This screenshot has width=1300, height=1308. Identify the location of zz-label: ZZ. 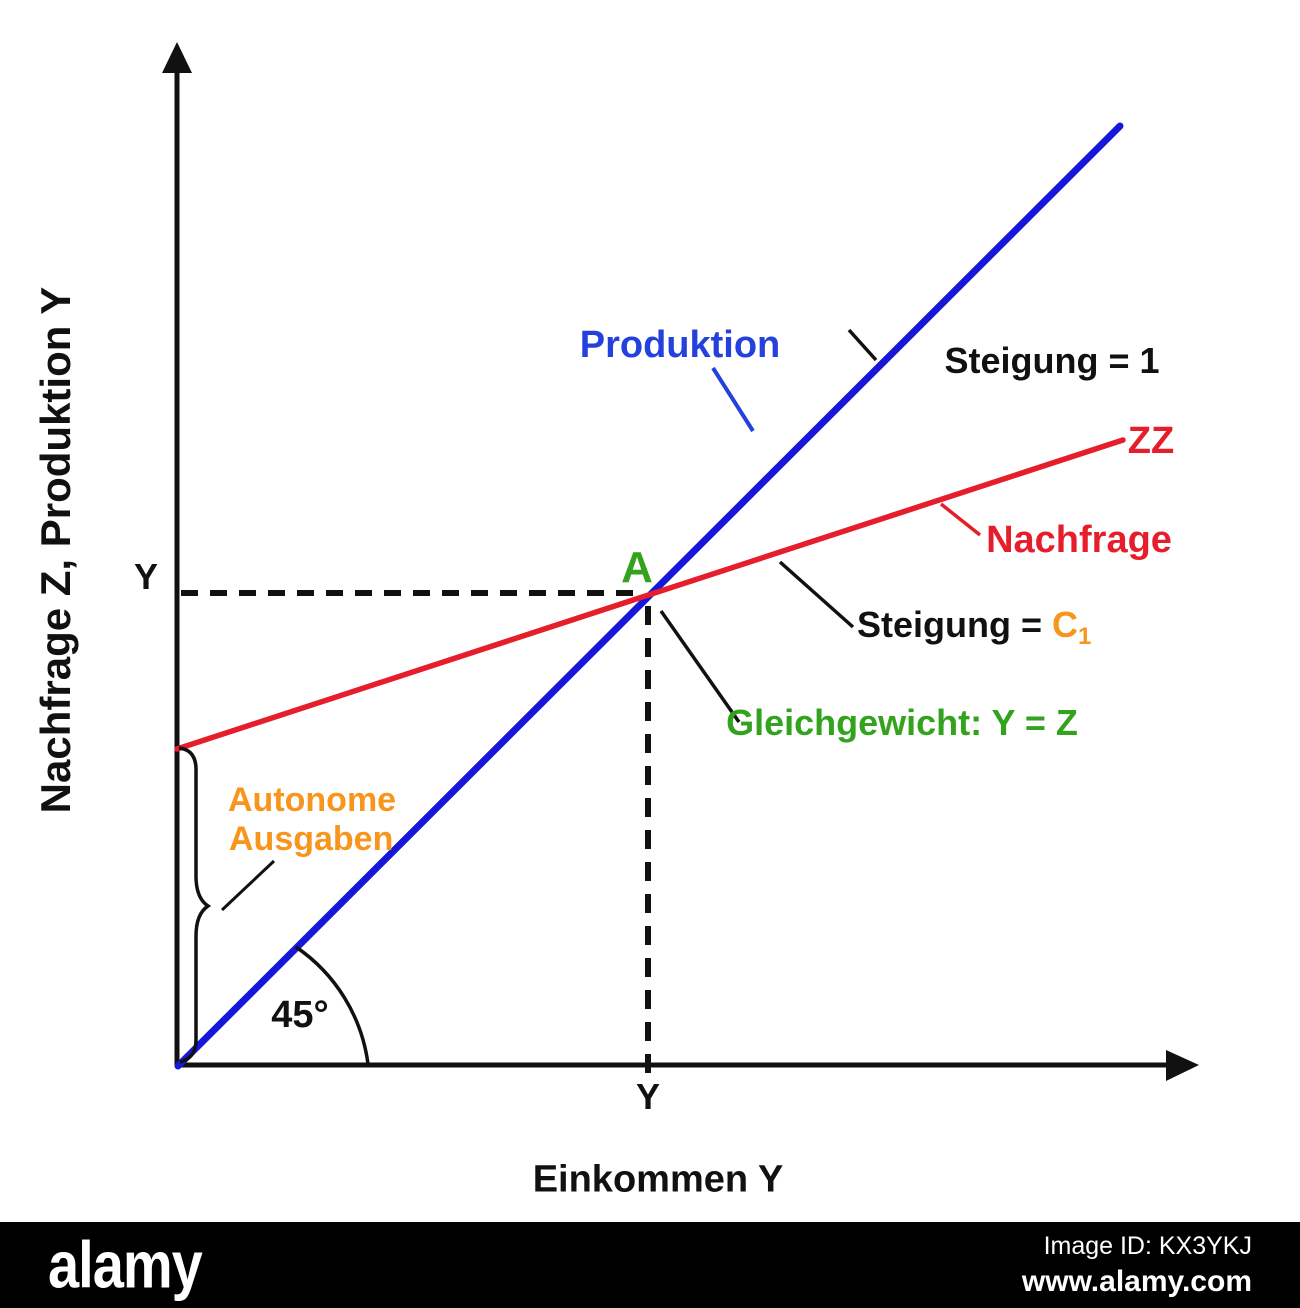
(1151, 441).